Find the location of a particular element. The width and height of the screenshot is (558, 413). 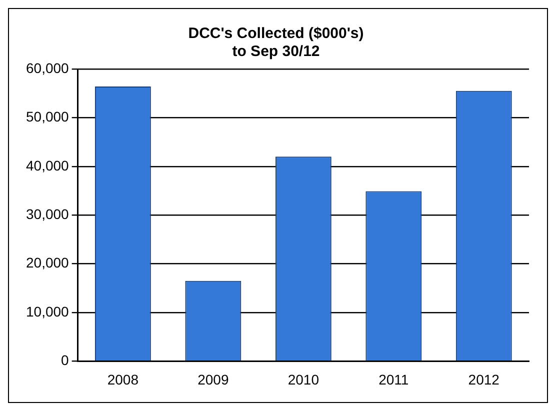

y-tick-label: 50,000 is located at coordinates (48, 116).